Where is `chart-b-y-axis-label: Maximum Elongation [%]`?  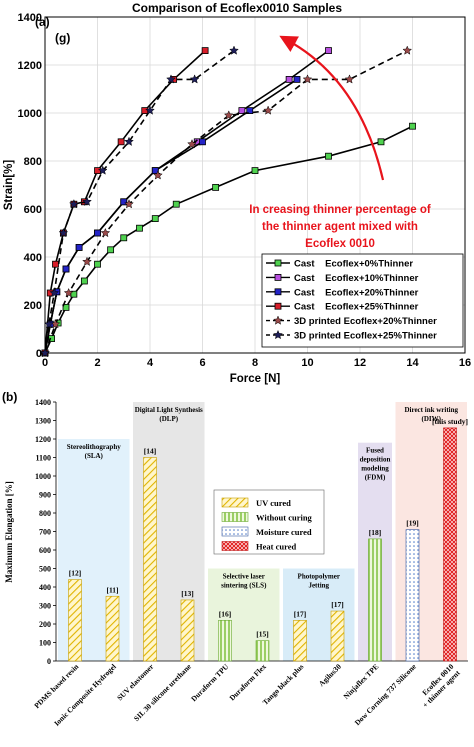
chart-b-y-axis-label: Maximum Elongation [%] is located at coordinates (9, 532).